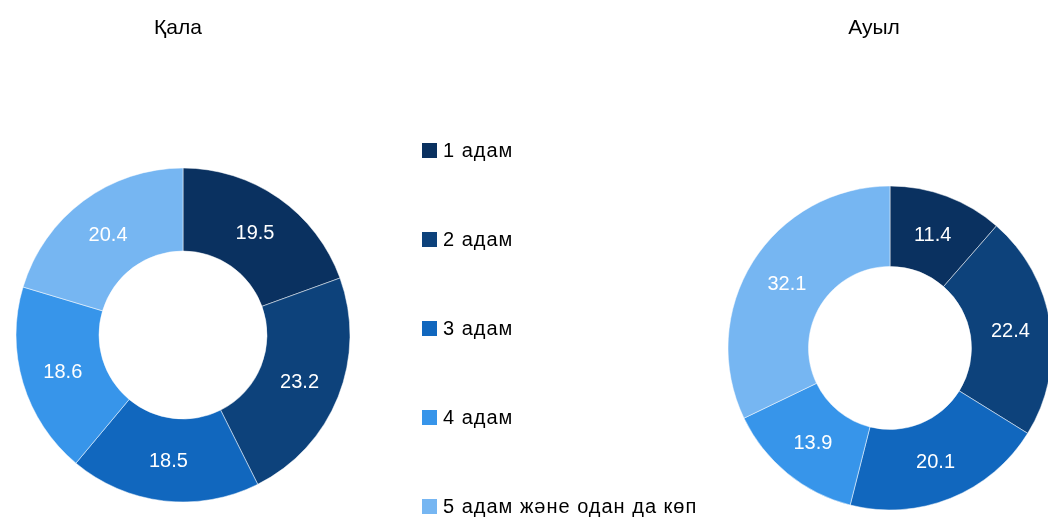  What do you see at coordinates (936, 460) in the screenshot?
I see `data-label: 20.1` at bounding box center [936, 460].